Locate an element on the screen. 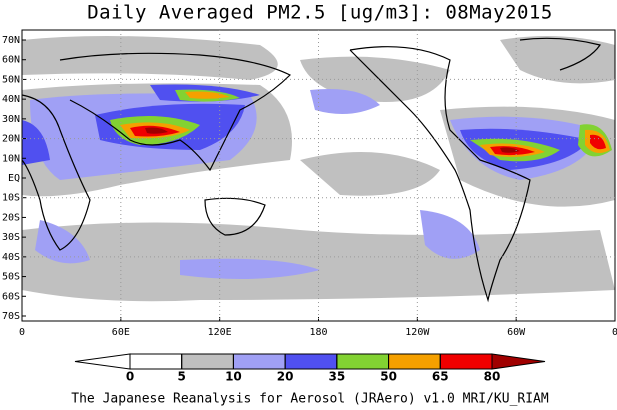  lon-label: 120E is located at coordinates (220, 332).